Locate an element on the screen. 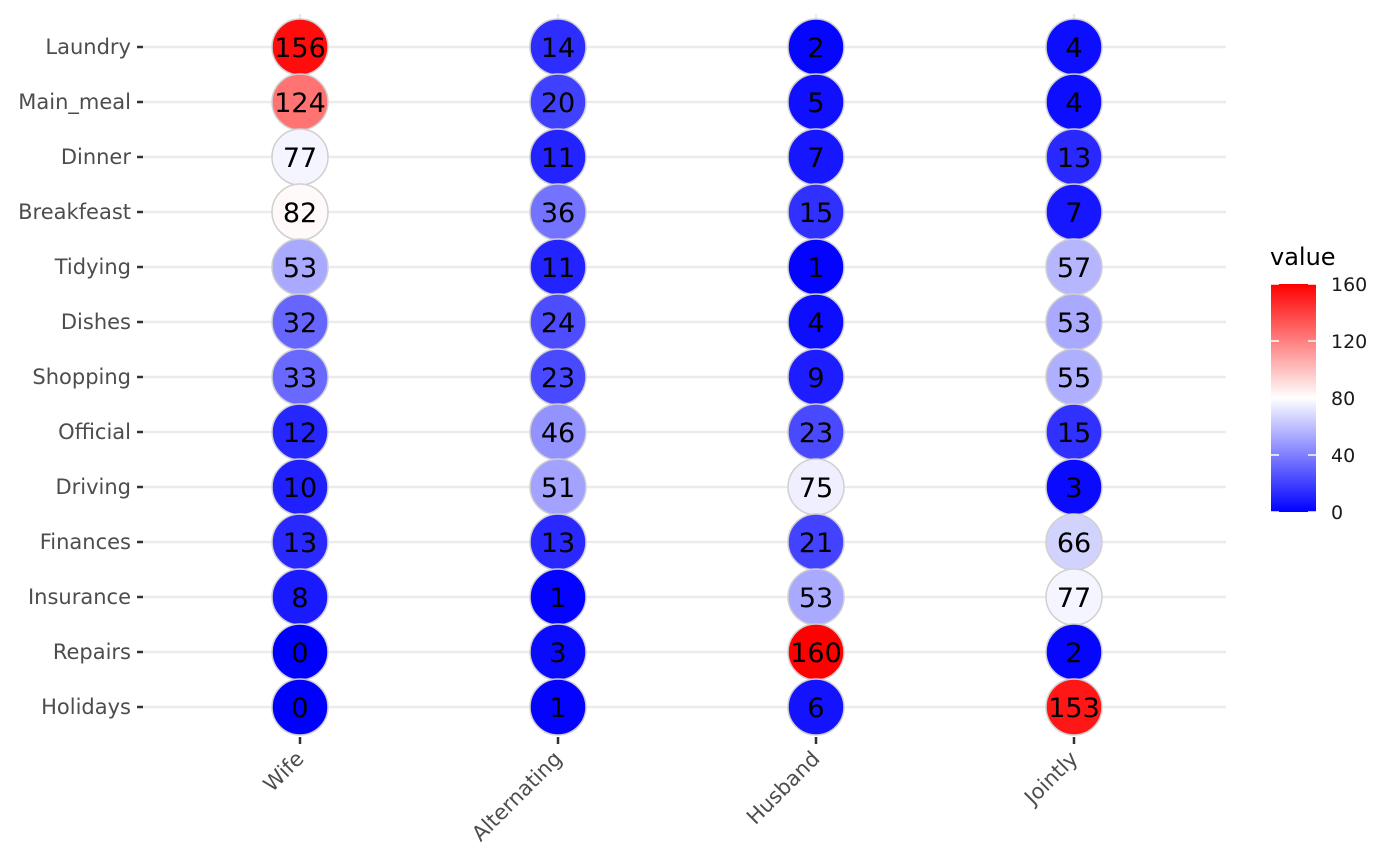 This screenshot has width=1400, height=866. column-label: Alternating is located at coordinates (516, 796).